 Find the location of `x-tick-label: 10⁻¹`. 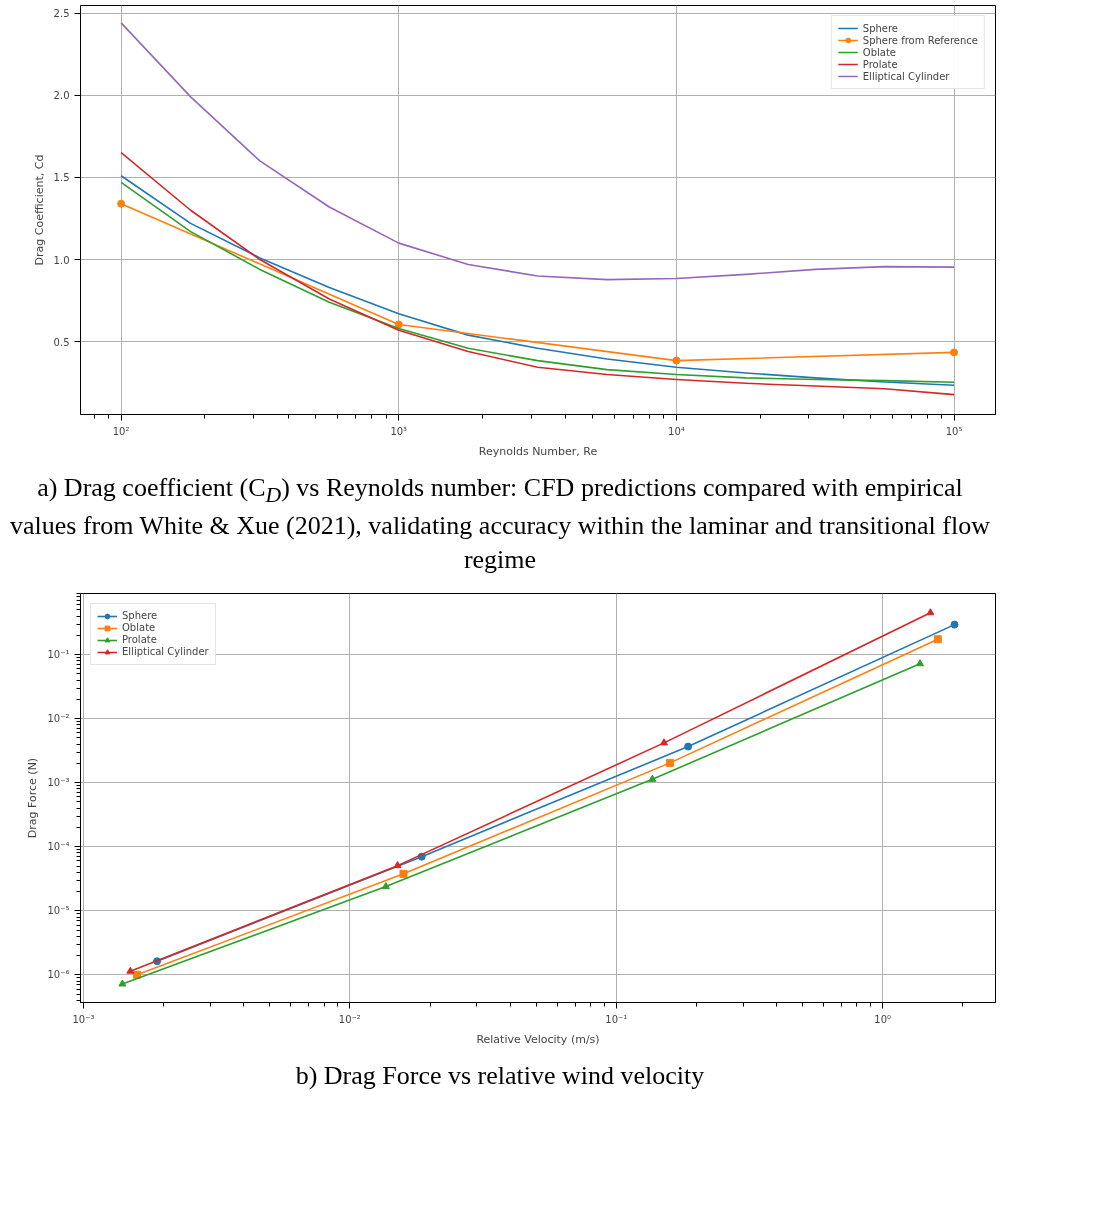

x-tick-label: 10⁻¹ is located at coordinates (616, 1019).